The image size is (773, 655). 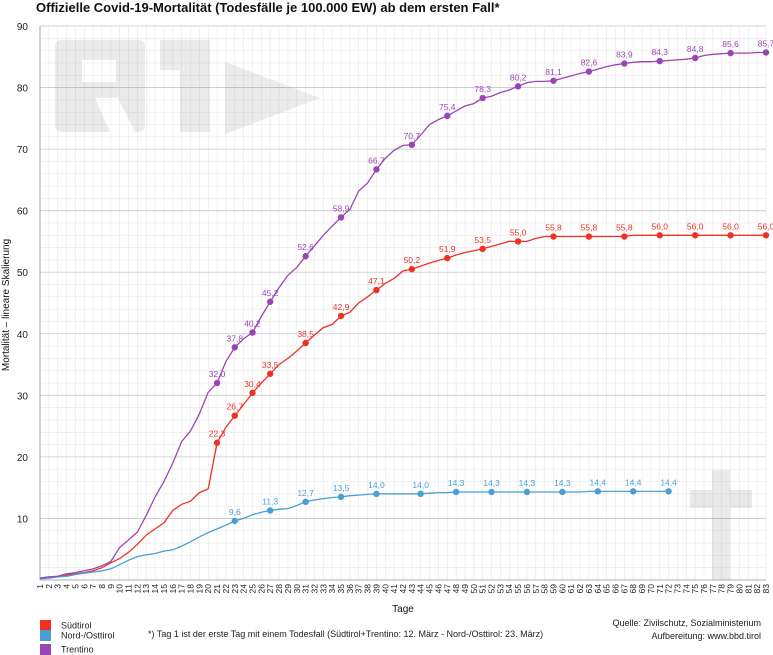 I want to click on x-tick-label: 7, so click(x=93, y=586).